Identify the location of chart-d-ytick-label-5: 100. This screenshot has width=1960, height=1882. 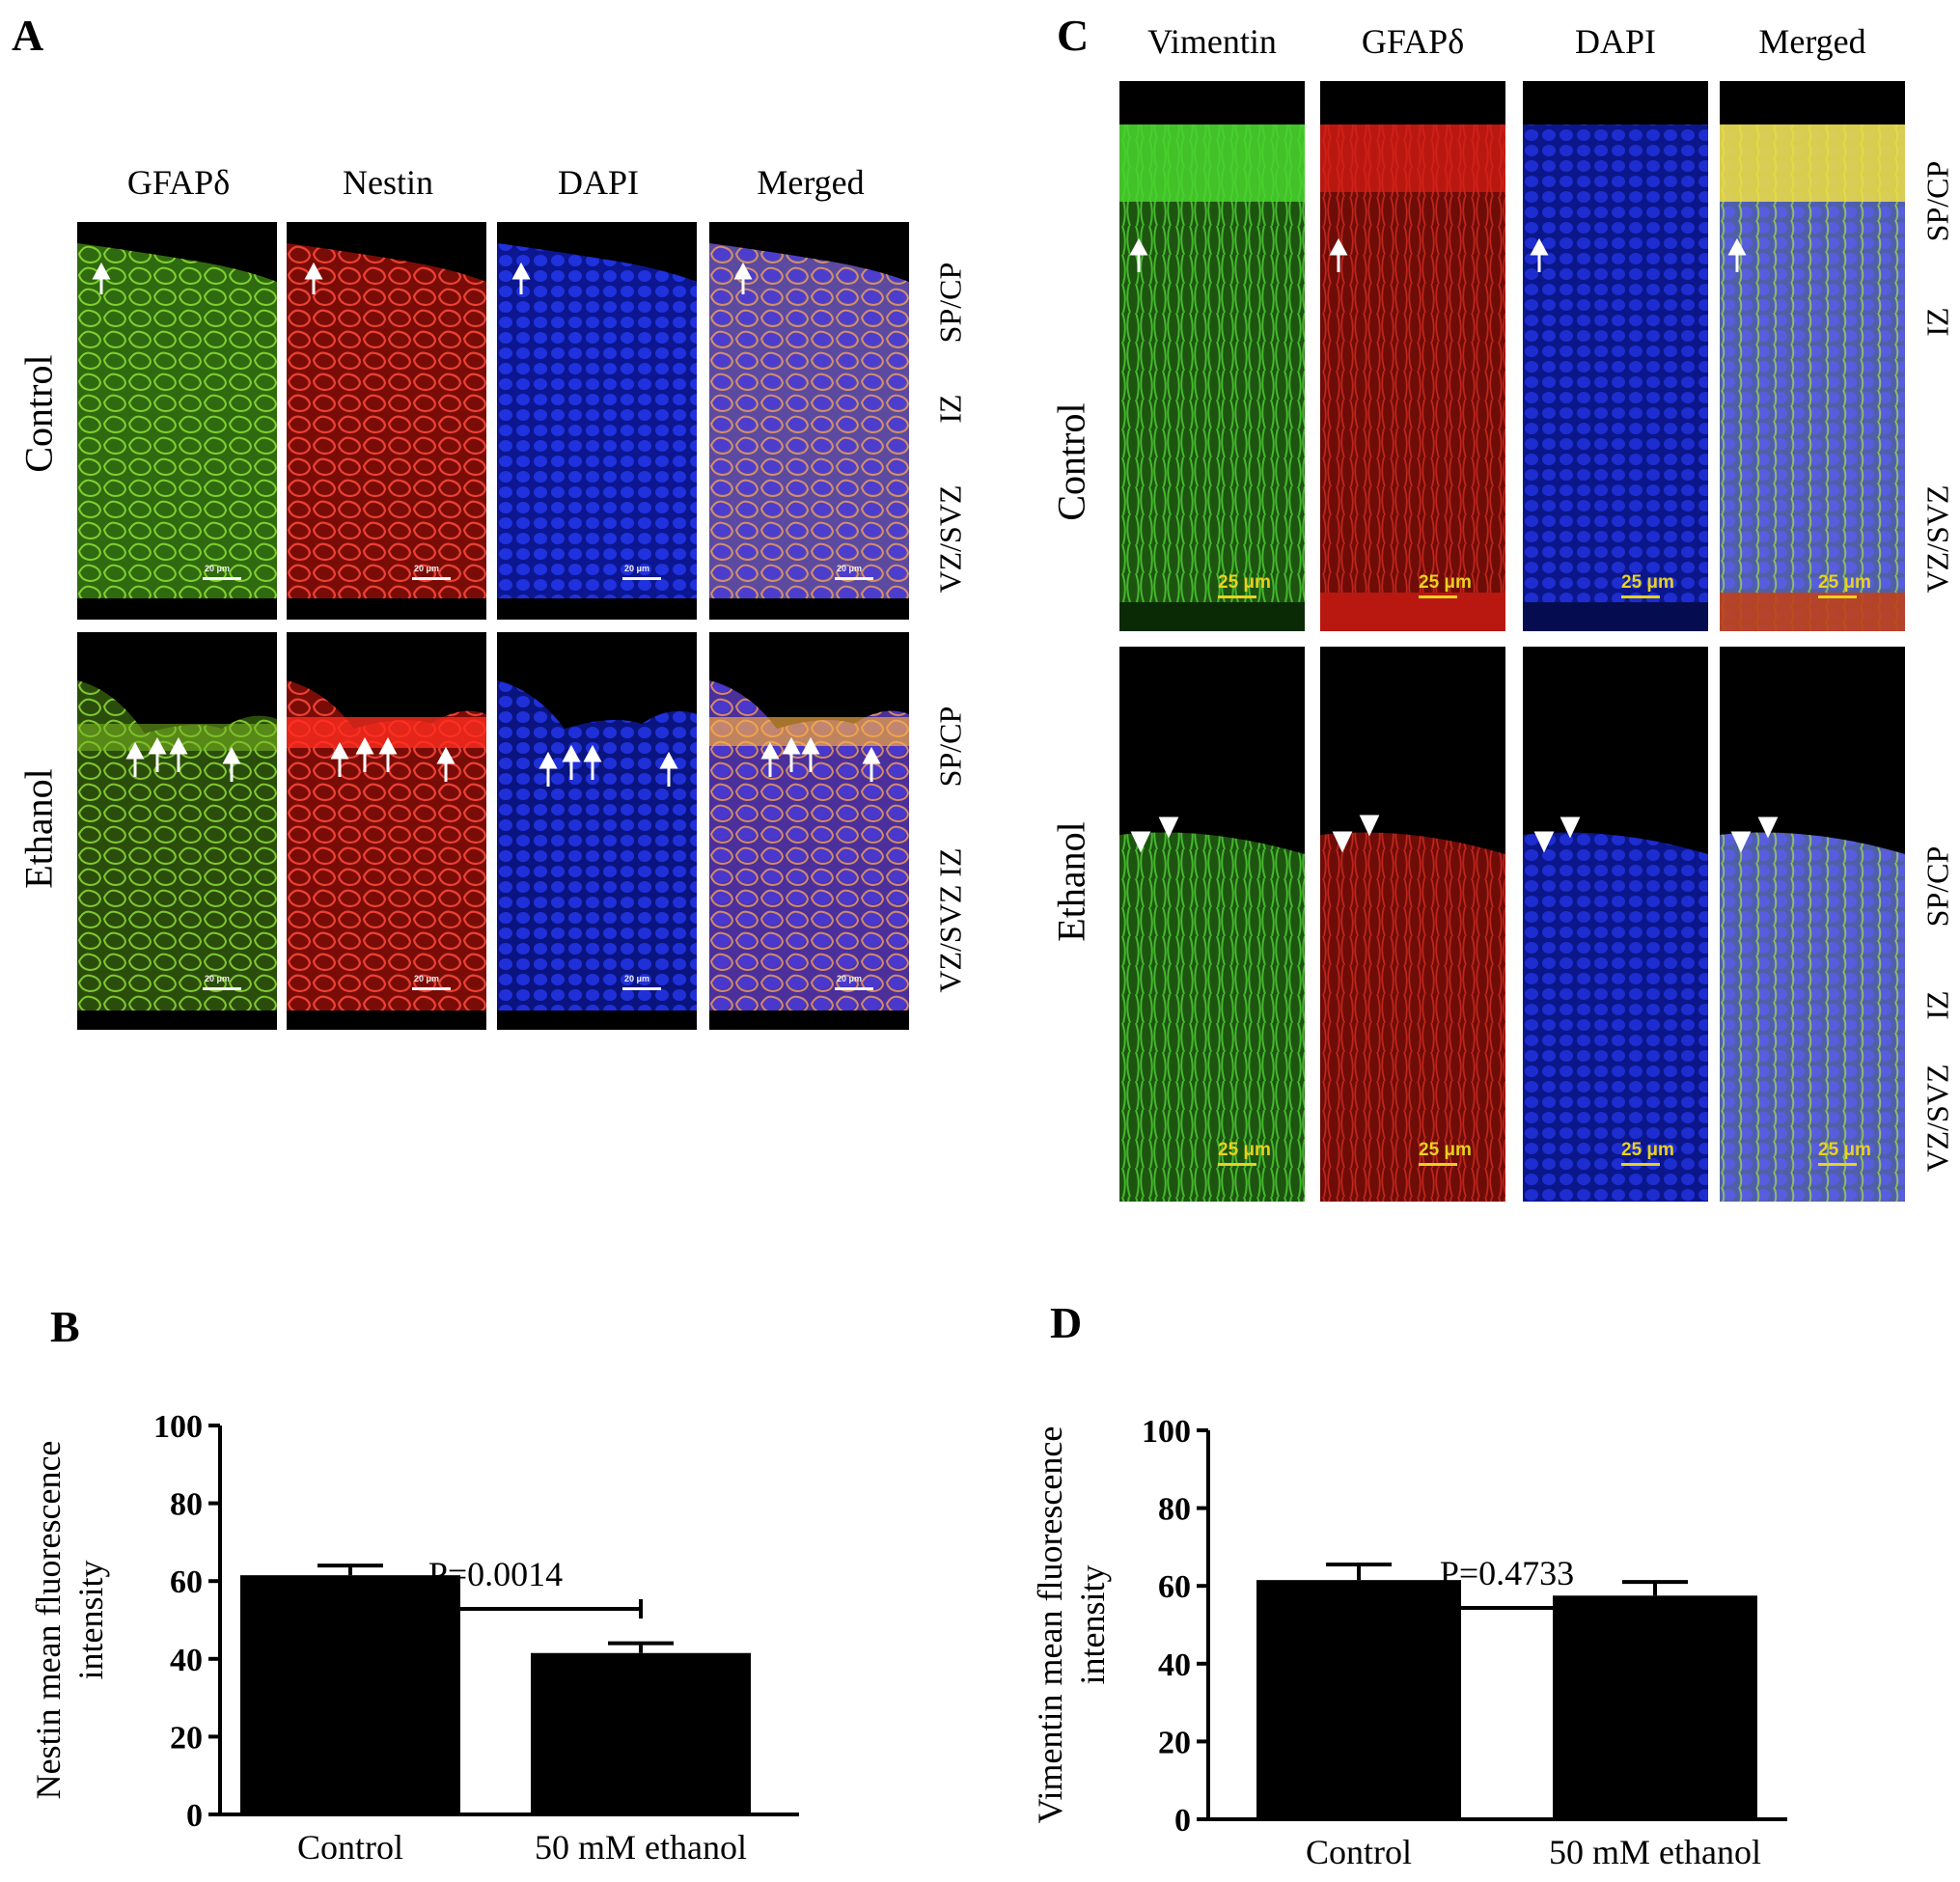
(1166, 1432).